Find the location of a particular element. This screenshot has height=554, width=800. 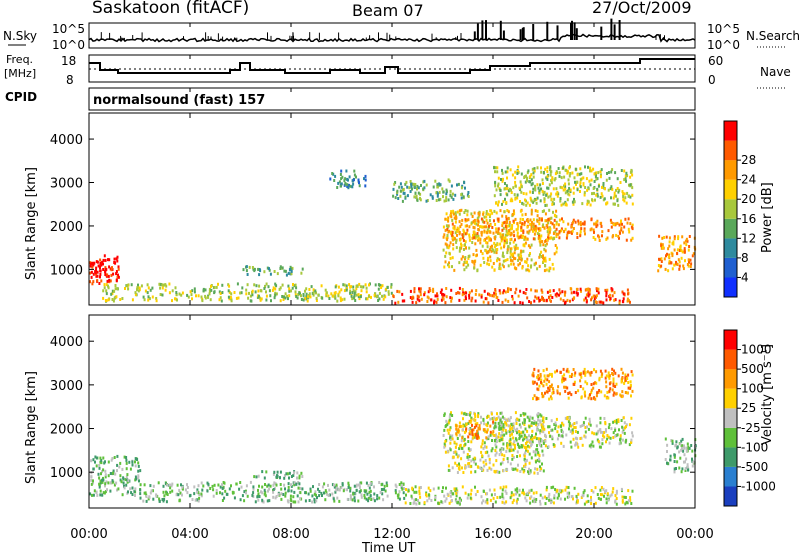

time-tick-label: 12:00 is located at coordinates (391, 534).